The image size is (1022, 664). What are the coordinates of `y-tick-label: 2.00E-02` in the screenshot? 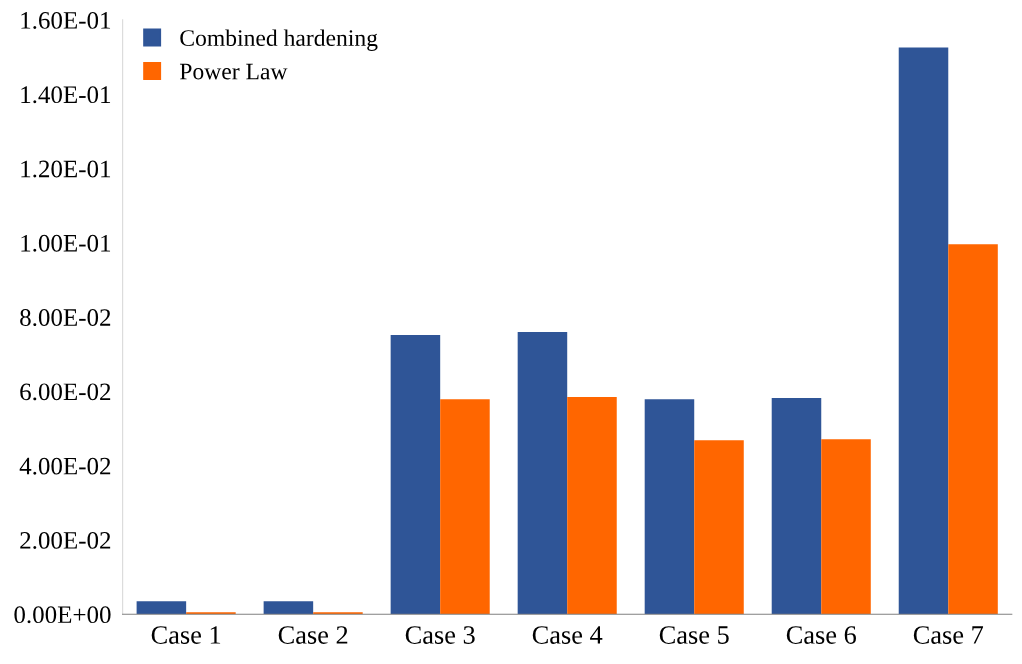 It's located at (65, 540).